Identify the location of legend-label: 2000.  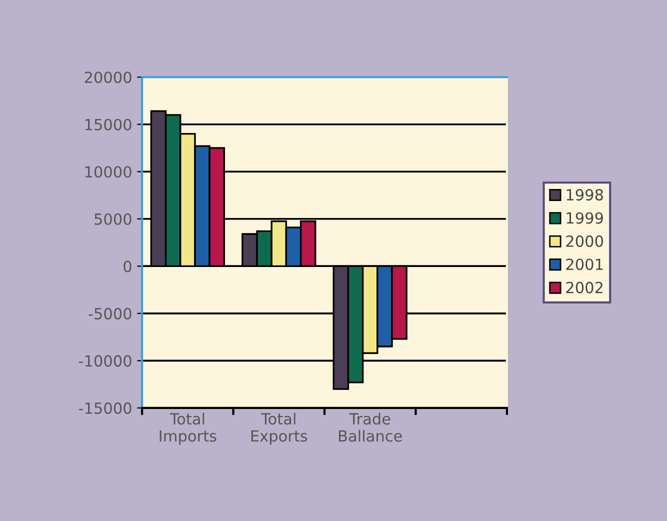
(584, 241).